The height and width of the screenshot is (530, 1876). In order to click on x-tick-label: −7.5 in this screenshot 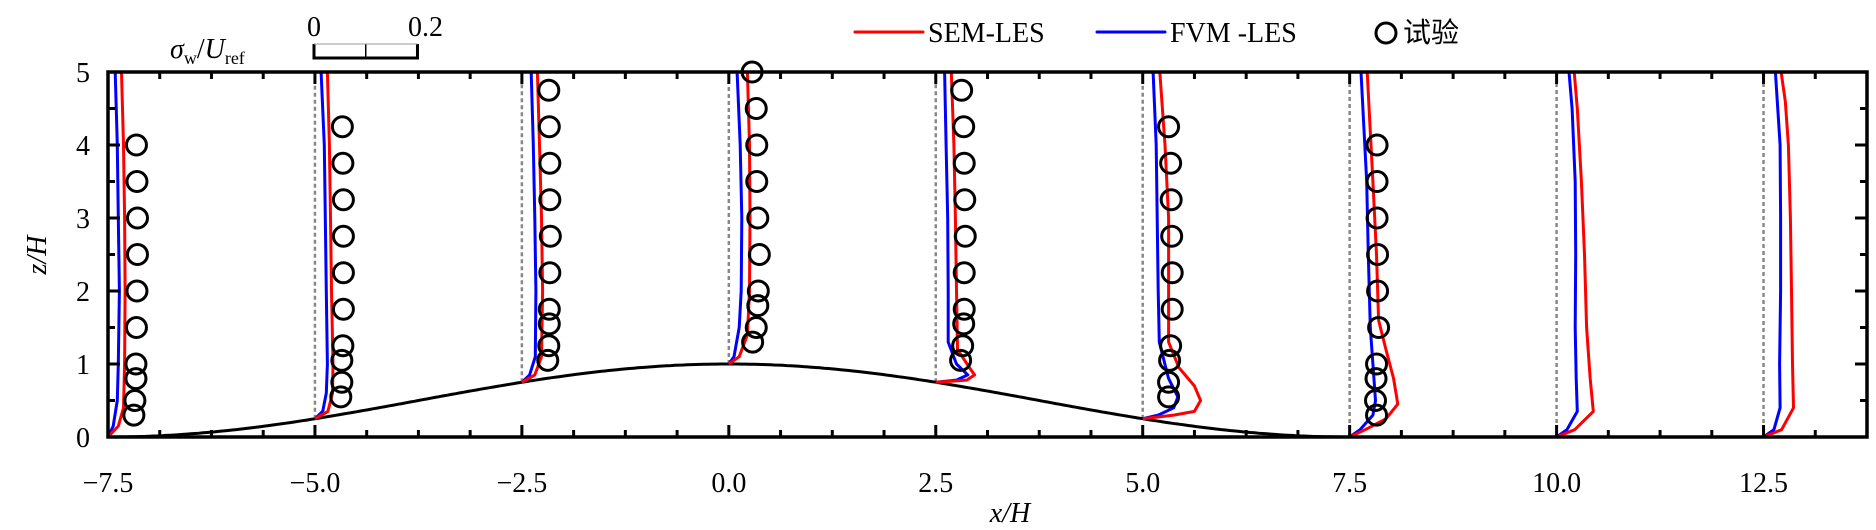, I will do `click(108, 483)`.